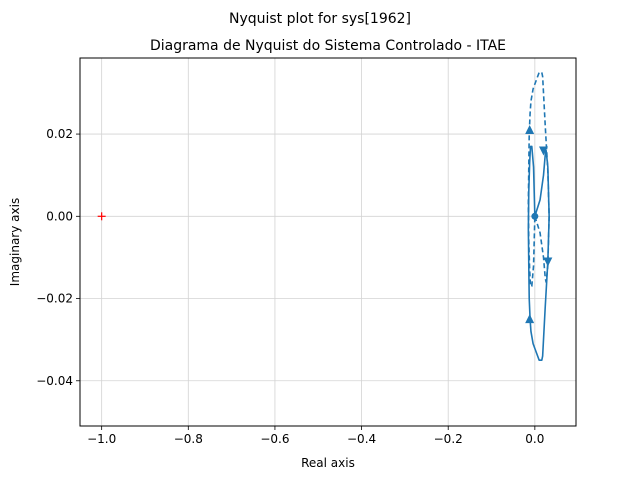 The width and height of the screenshot is (640, 480). What do you see at coordinates (448, 439) in the screenshot?
I see `x-tick-label: −0.2` at bounding box center [448, 439].